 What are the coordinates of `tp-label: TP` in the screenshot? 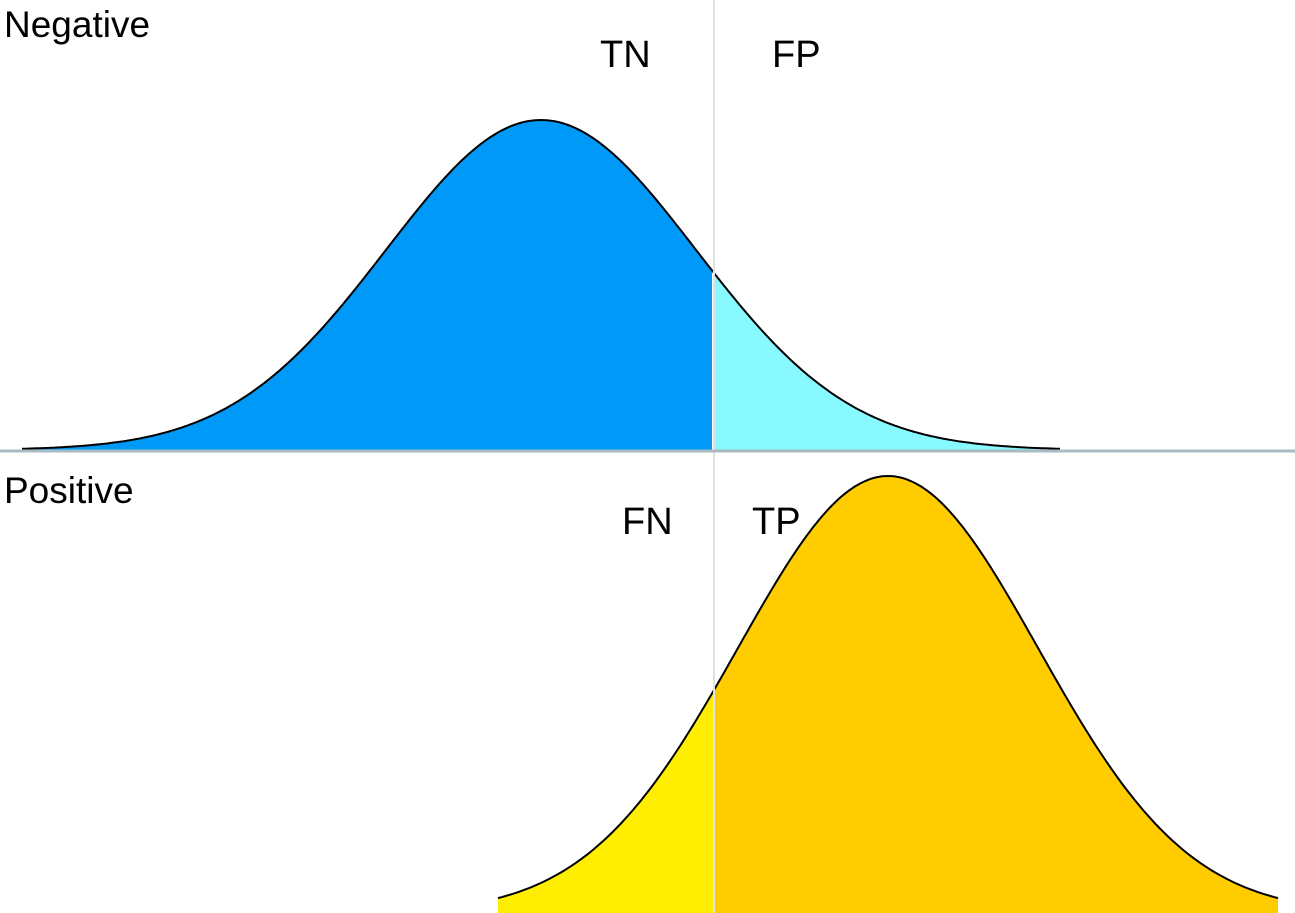 It's located at (776, 522).